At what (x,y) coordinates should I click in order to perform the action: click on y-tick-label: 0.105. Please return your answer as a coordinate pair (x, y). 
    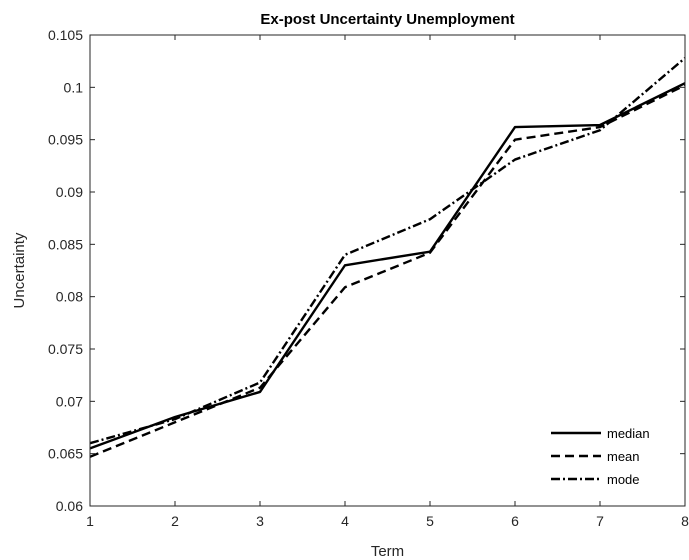
    Looking at the image, I should click on (65, 35).